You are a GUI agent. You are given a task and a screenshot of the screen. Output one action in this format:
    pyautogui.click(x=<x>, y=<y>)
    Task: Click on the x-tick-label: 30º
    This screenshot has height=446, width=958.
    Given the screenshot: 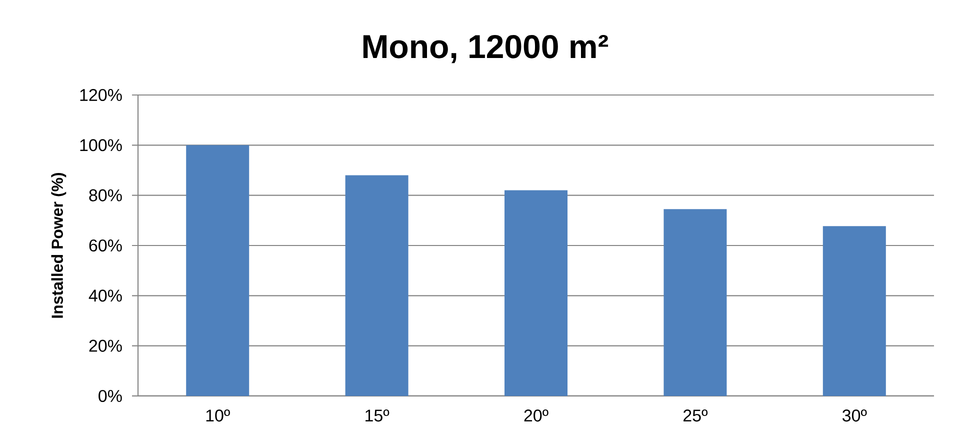 What is the action you would take?
    pyautogui.click(x=854, y=416)
    